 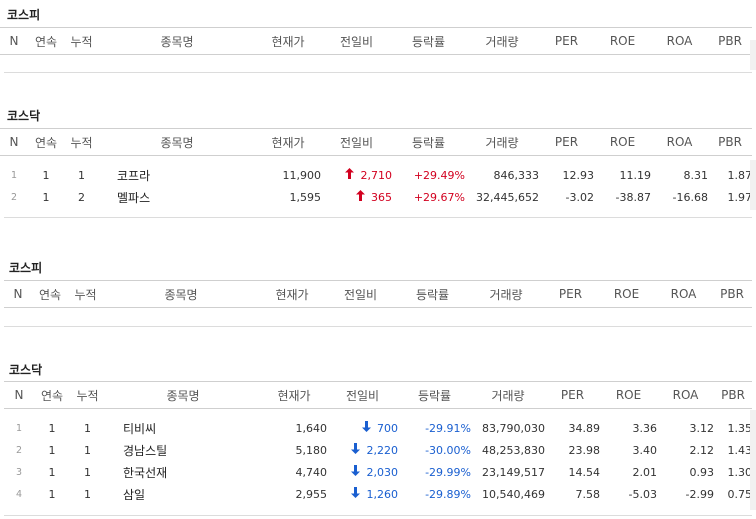 What do you see at coordinates (516, 175) in the screenshot?
I see `cell-volume: 846,333` at bounding box center [516, 175].